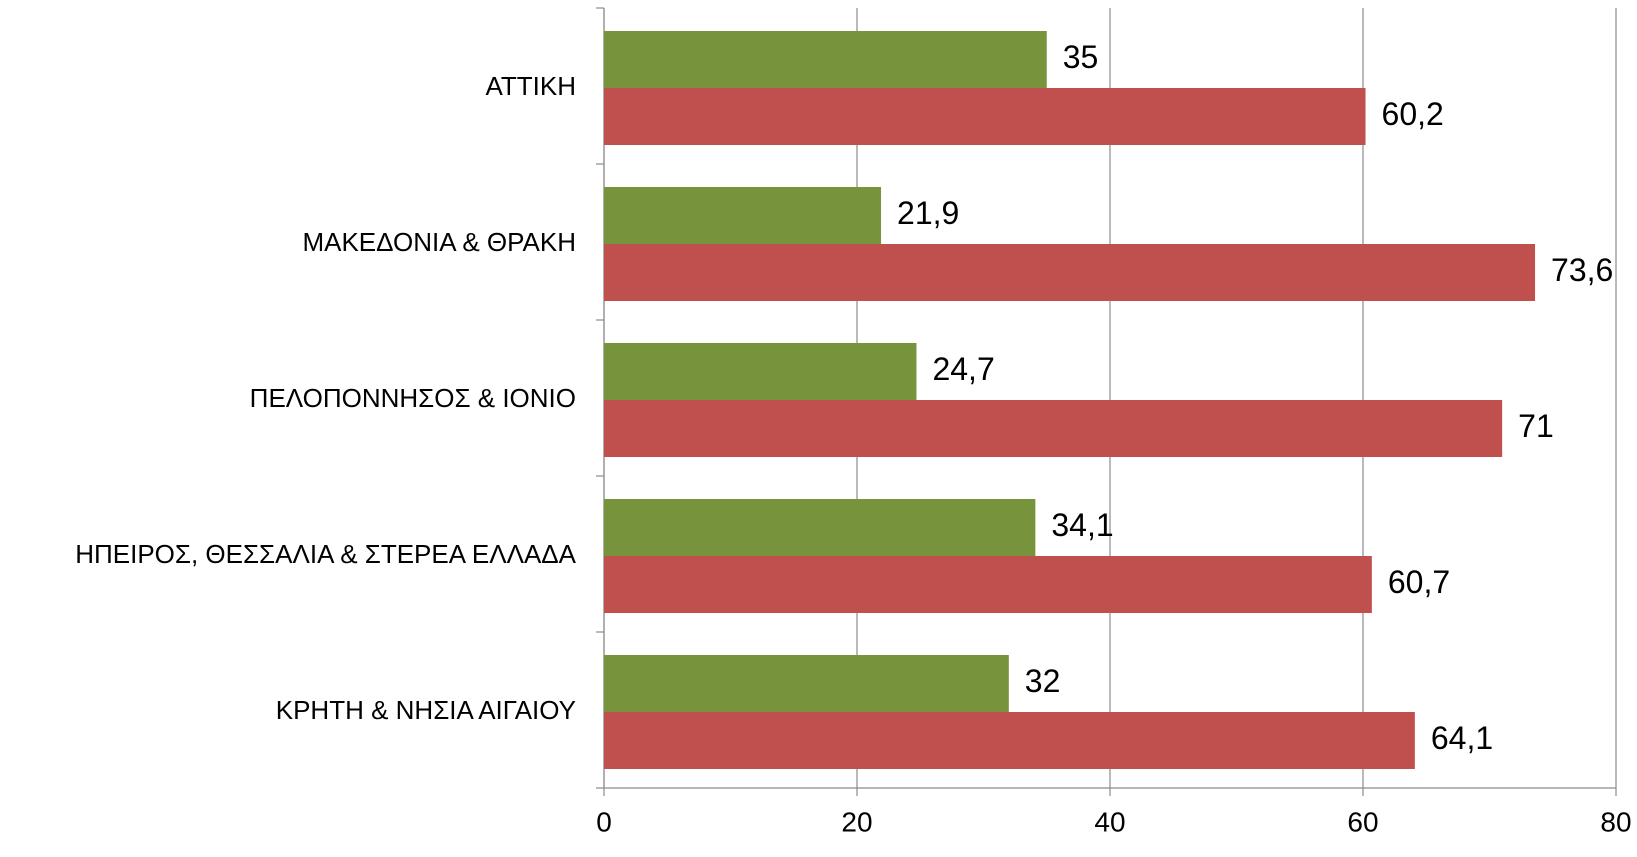  I want to click on y-tick-label: ΠΕΛΟΠΟΝΝΗΣΟΣ & ΙΟΝΙΟ, so click(413, 398).